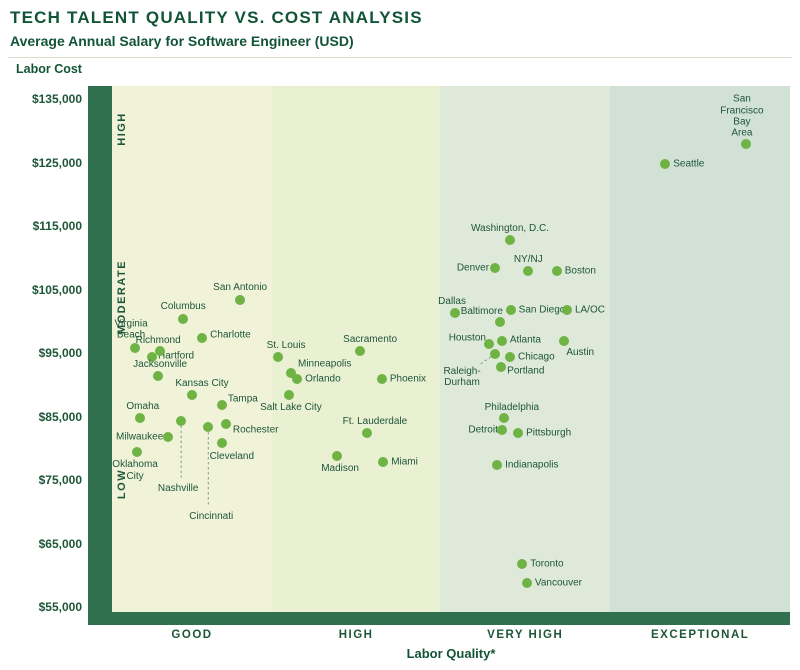  What do you see at coordinates (375, 422) in the screenshot?
I see `data-point-label: Ft. Lauderdale` at bounding box center [375, 422].